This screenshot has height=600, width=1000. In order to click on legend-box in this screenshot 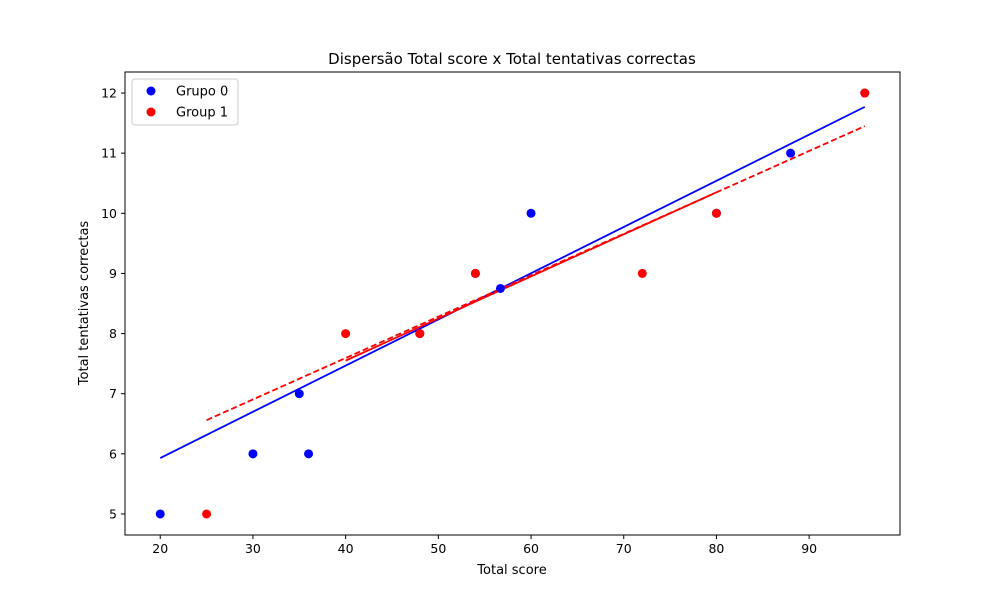, I will do `click(185, 102)`.